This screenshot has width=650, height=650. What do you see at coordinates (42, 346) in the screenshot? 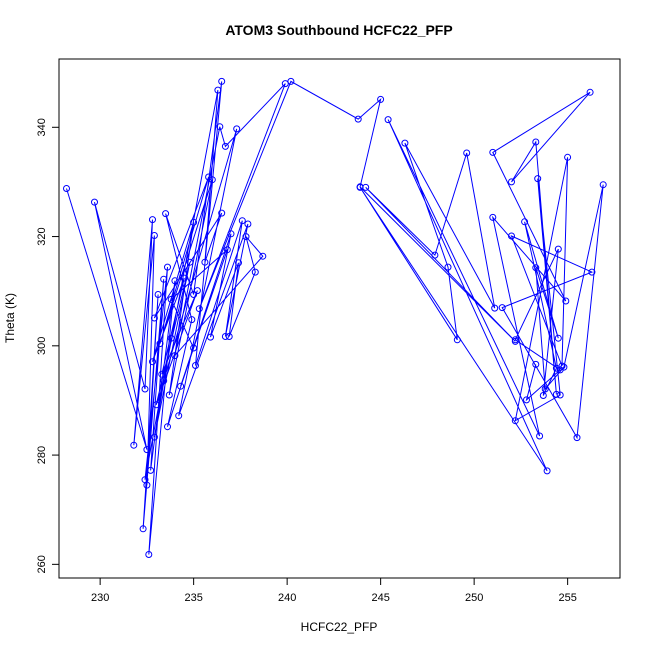
I see `y-tick-label: 300` at bounding box center [42, 346].